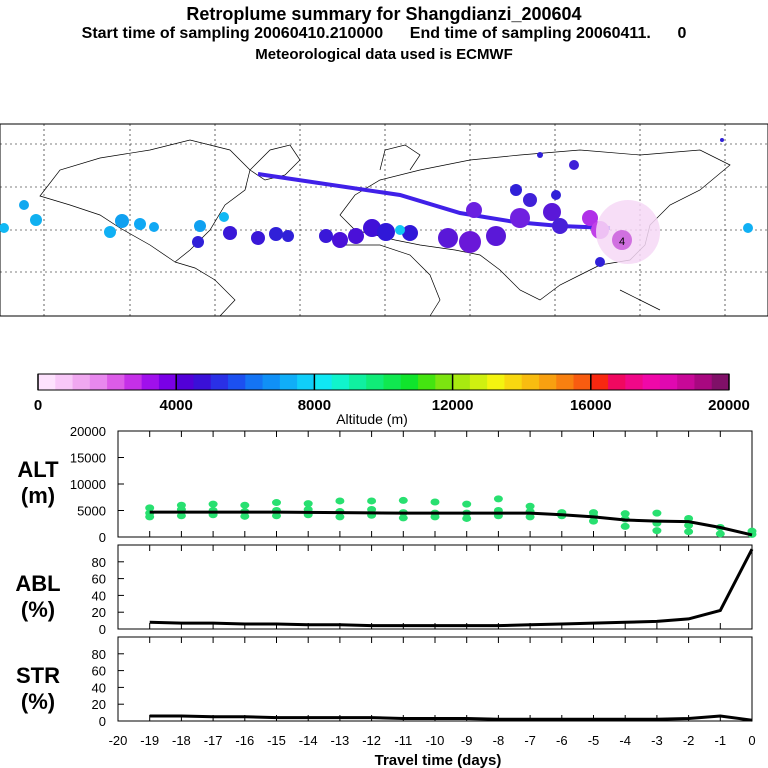 Image resolution: width=768 pixels, height=768 pixels. Describe the element at coordinates (99, 562) in the screenshot. I see `y-tick-label: 80` at that location.